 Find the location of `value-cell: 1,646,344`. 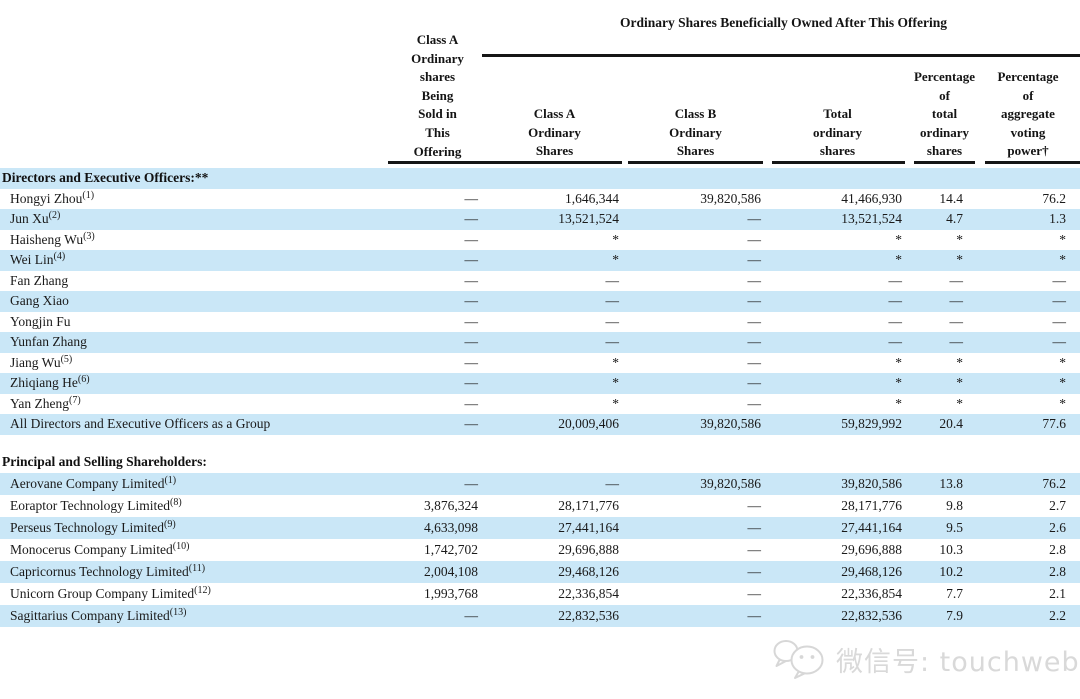

value-cell: 1,646,344 is located at coordinates (592, 198).